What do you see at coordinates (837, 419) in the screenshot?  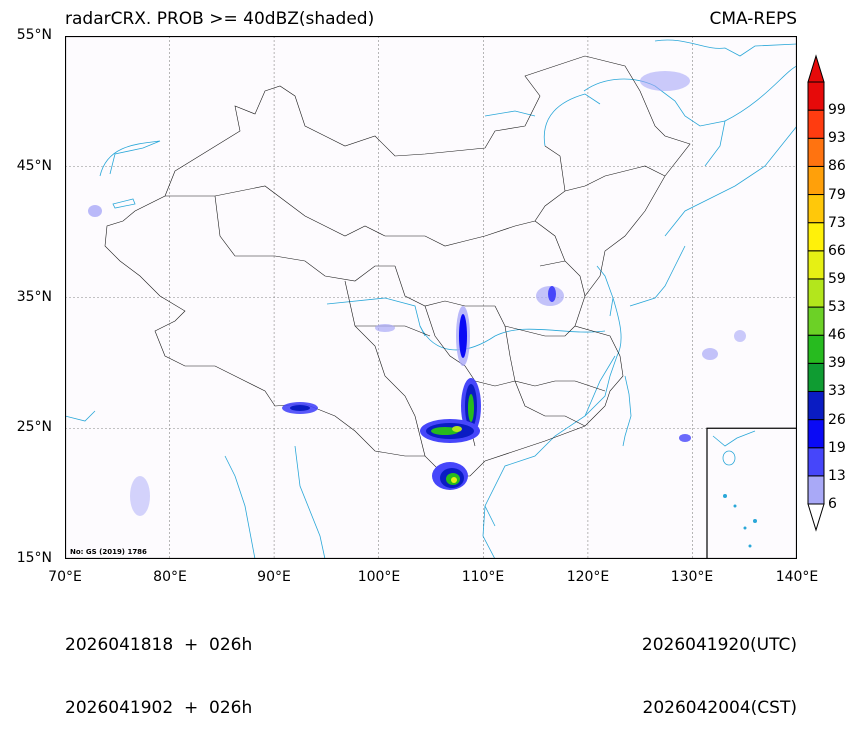 I see `colorbar-label: 26` at bounding box center [837, 419].